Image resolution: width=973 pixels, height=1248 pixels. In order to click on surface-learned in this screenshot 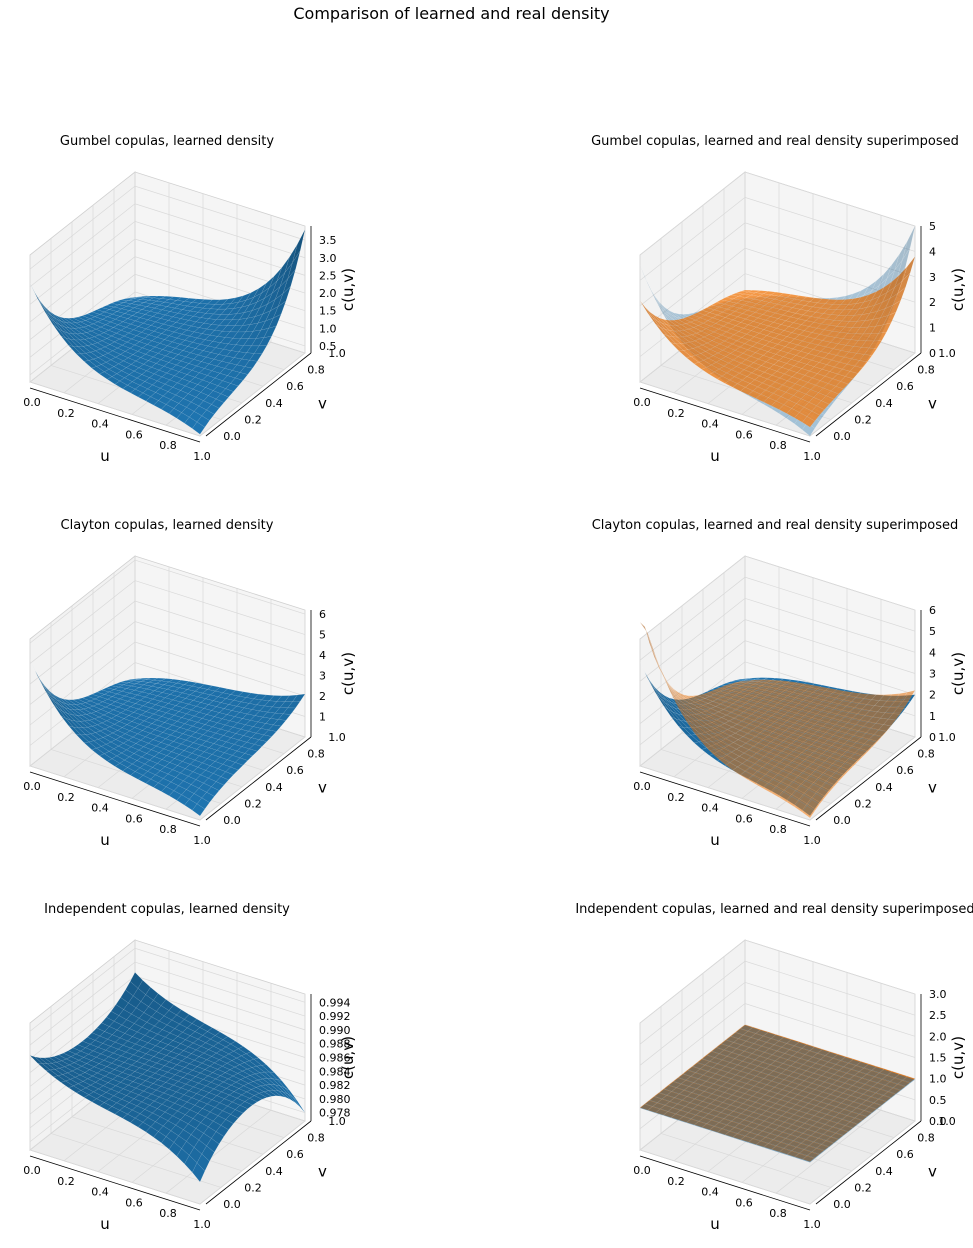, I will do `click(777, 342)`.